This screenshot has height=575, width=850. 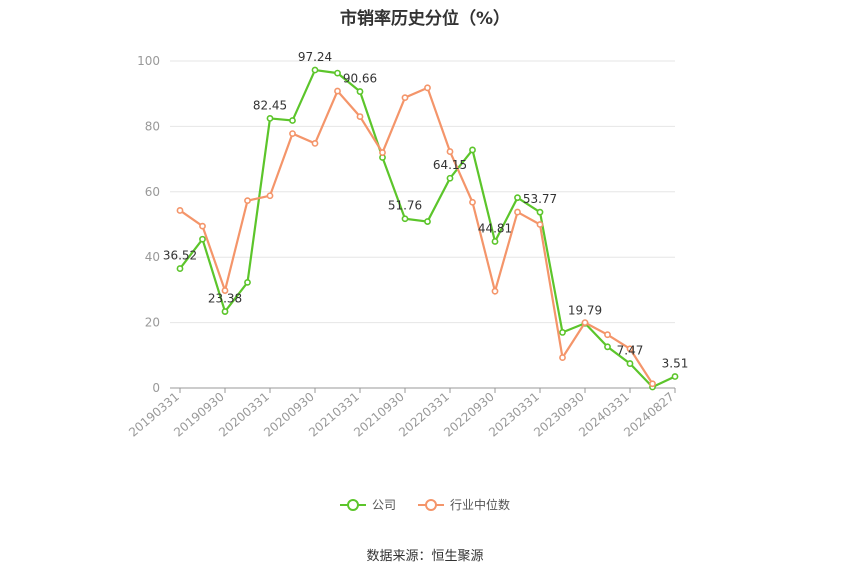 What do you see at coordinates (675, 364) in the screenshot?
I see `data-label: 3.51` at bounding box center [675, 364].